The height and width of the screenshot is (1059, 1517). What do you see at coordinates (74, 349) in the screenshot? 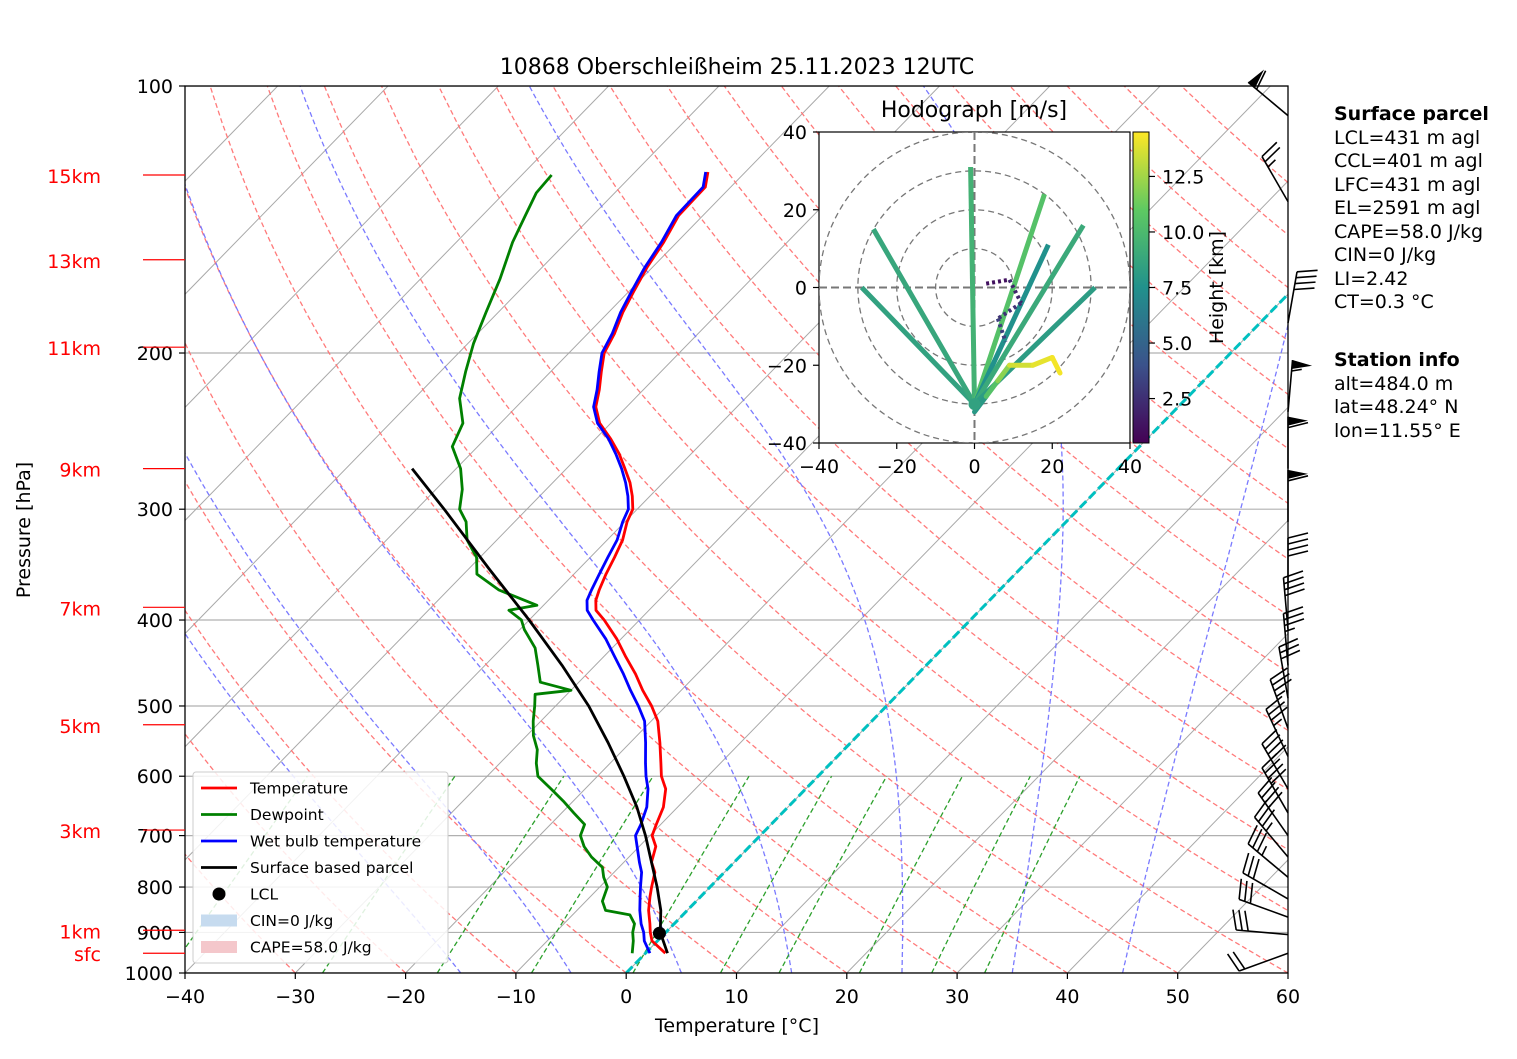
I see `height-label: 11km` at bounding box center [74, 349].